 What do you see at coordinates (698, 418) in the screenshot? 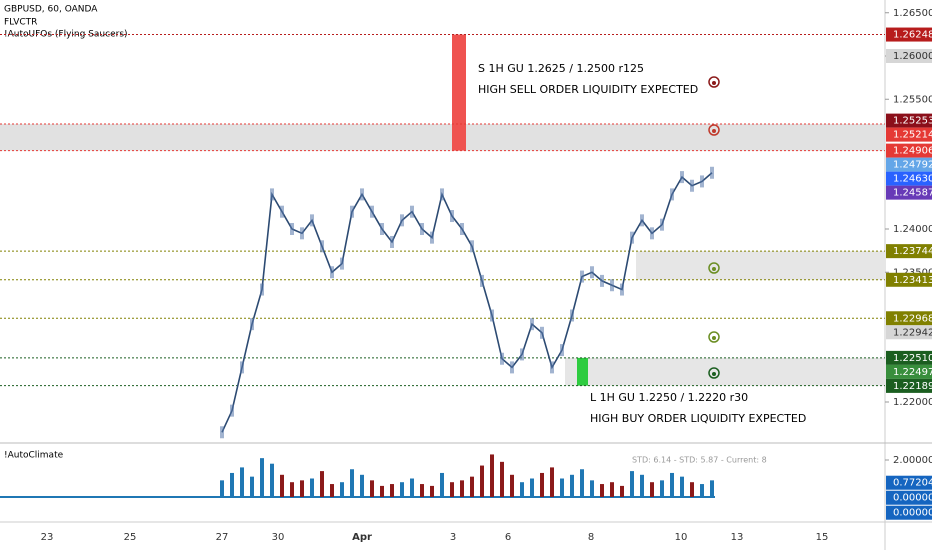
I see `buy-text: HIGH BUY ORDER LIQUIDITY EXPECTED` at bounding box center [698, 418].